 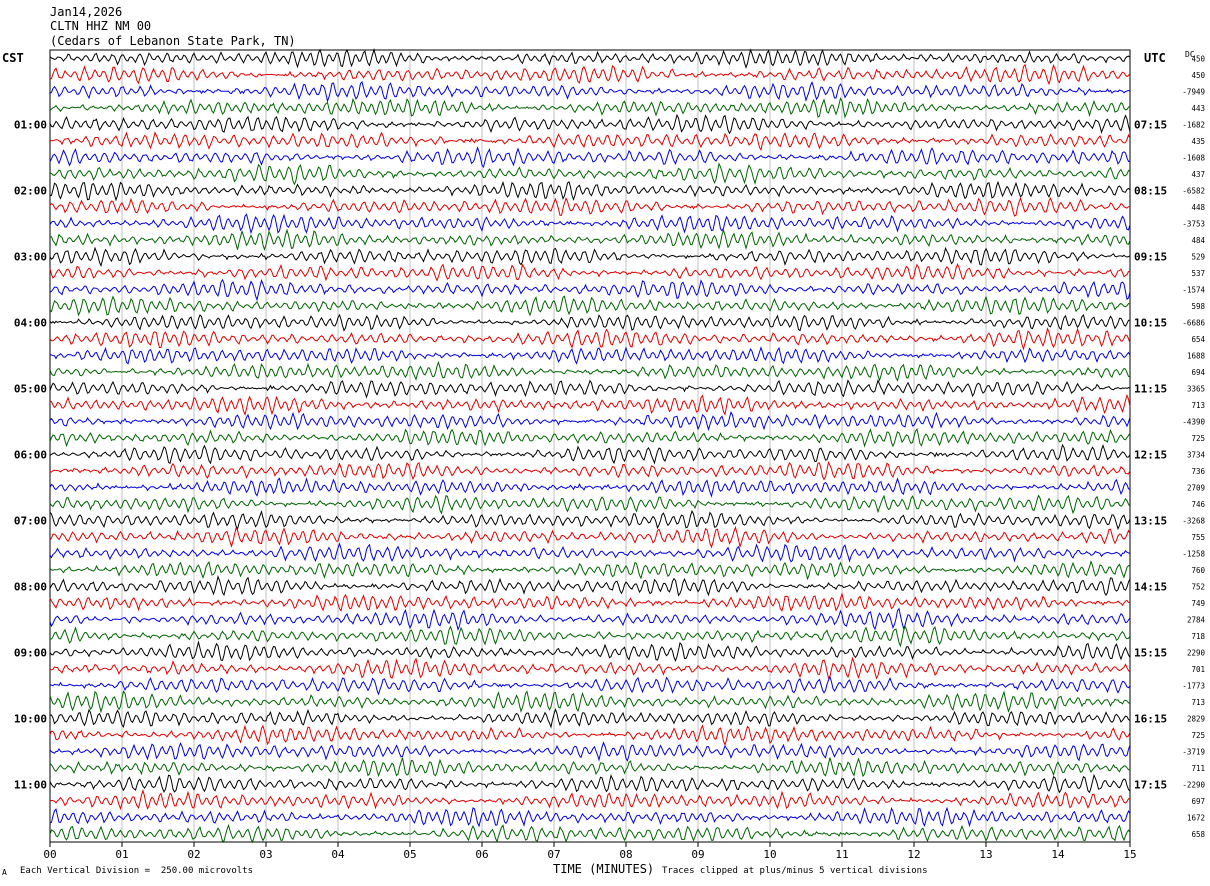 I want to click on dc-value: 736, so click(x=1198, y=471).